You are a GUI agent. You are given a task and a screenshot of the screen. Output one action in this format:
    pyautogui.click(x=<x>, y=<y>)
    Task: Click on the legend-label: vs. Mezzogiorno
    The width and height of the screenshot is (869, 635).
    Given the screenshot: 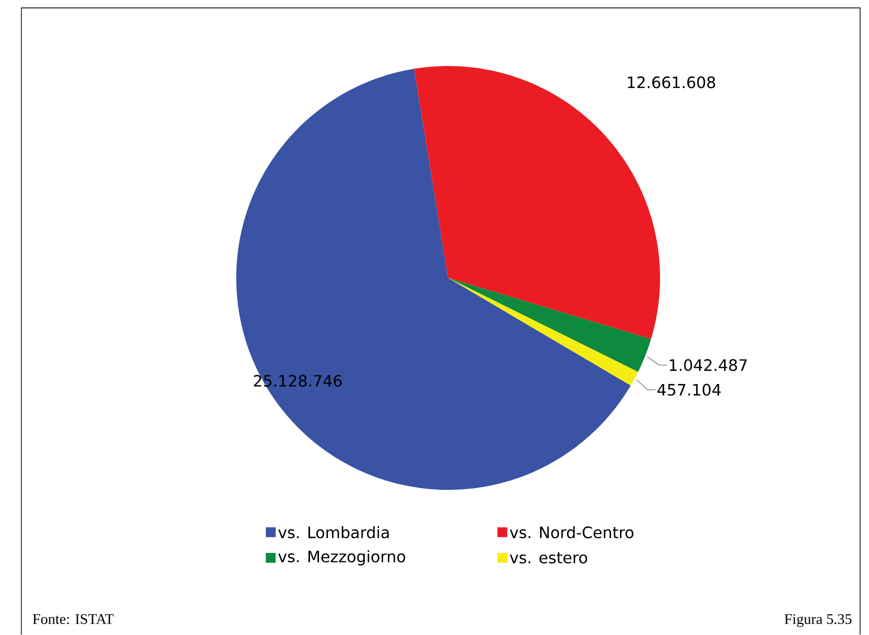 What is the action you would take?
    pyautogui.click(x=342, y=558)
    